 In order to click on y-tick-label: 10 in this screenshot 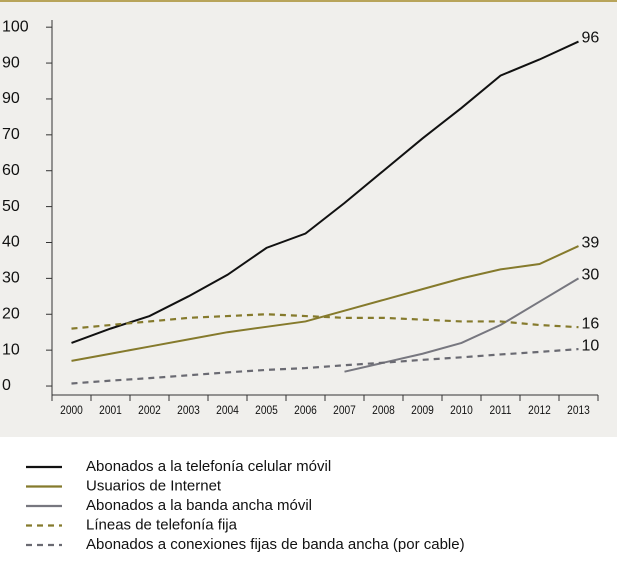, I will do `click(11, 349)`.